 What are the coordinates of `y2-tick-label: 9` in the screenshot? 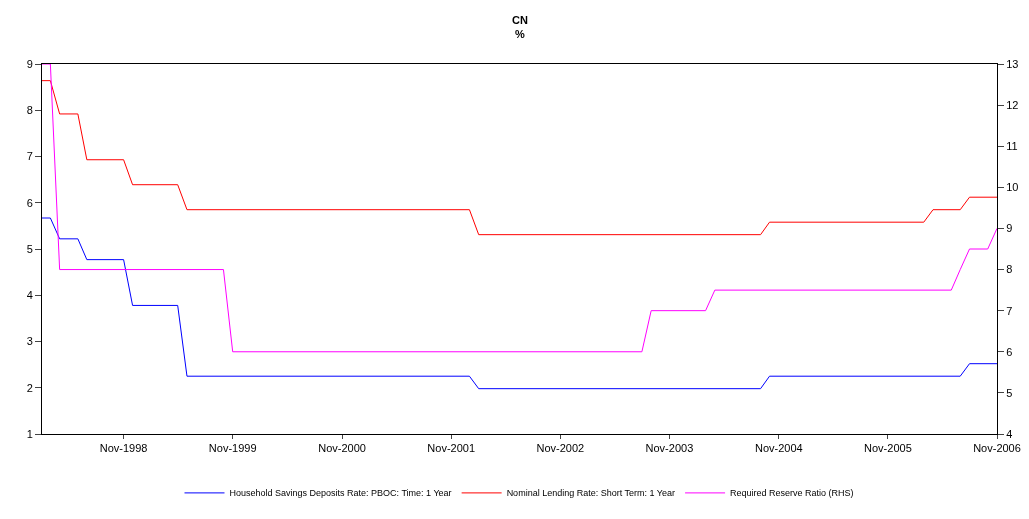 It's located at (1009, 228).